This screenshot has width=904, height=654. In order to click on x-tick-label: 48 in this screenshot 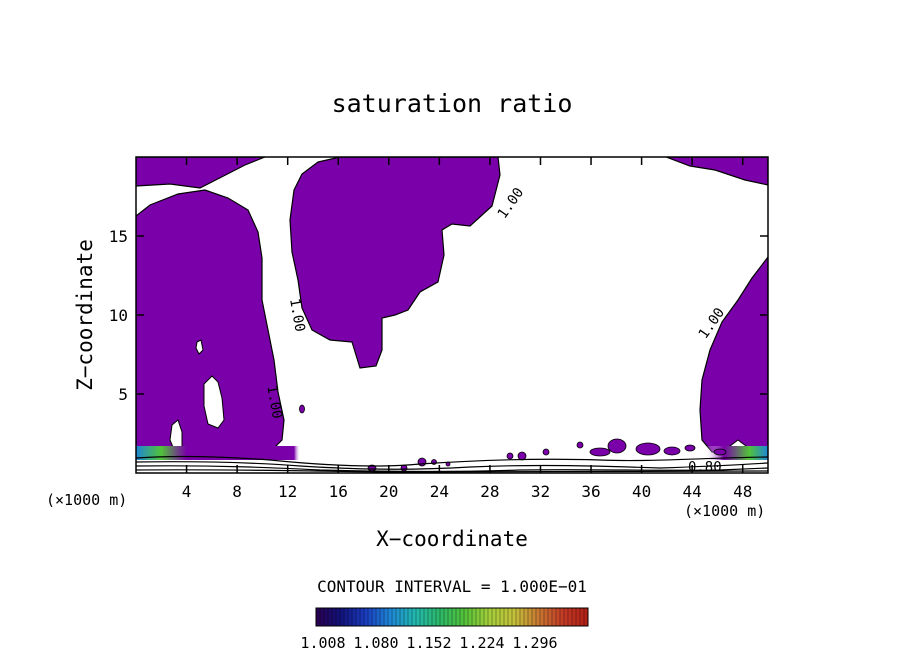, I will do `click(742, 491)`.